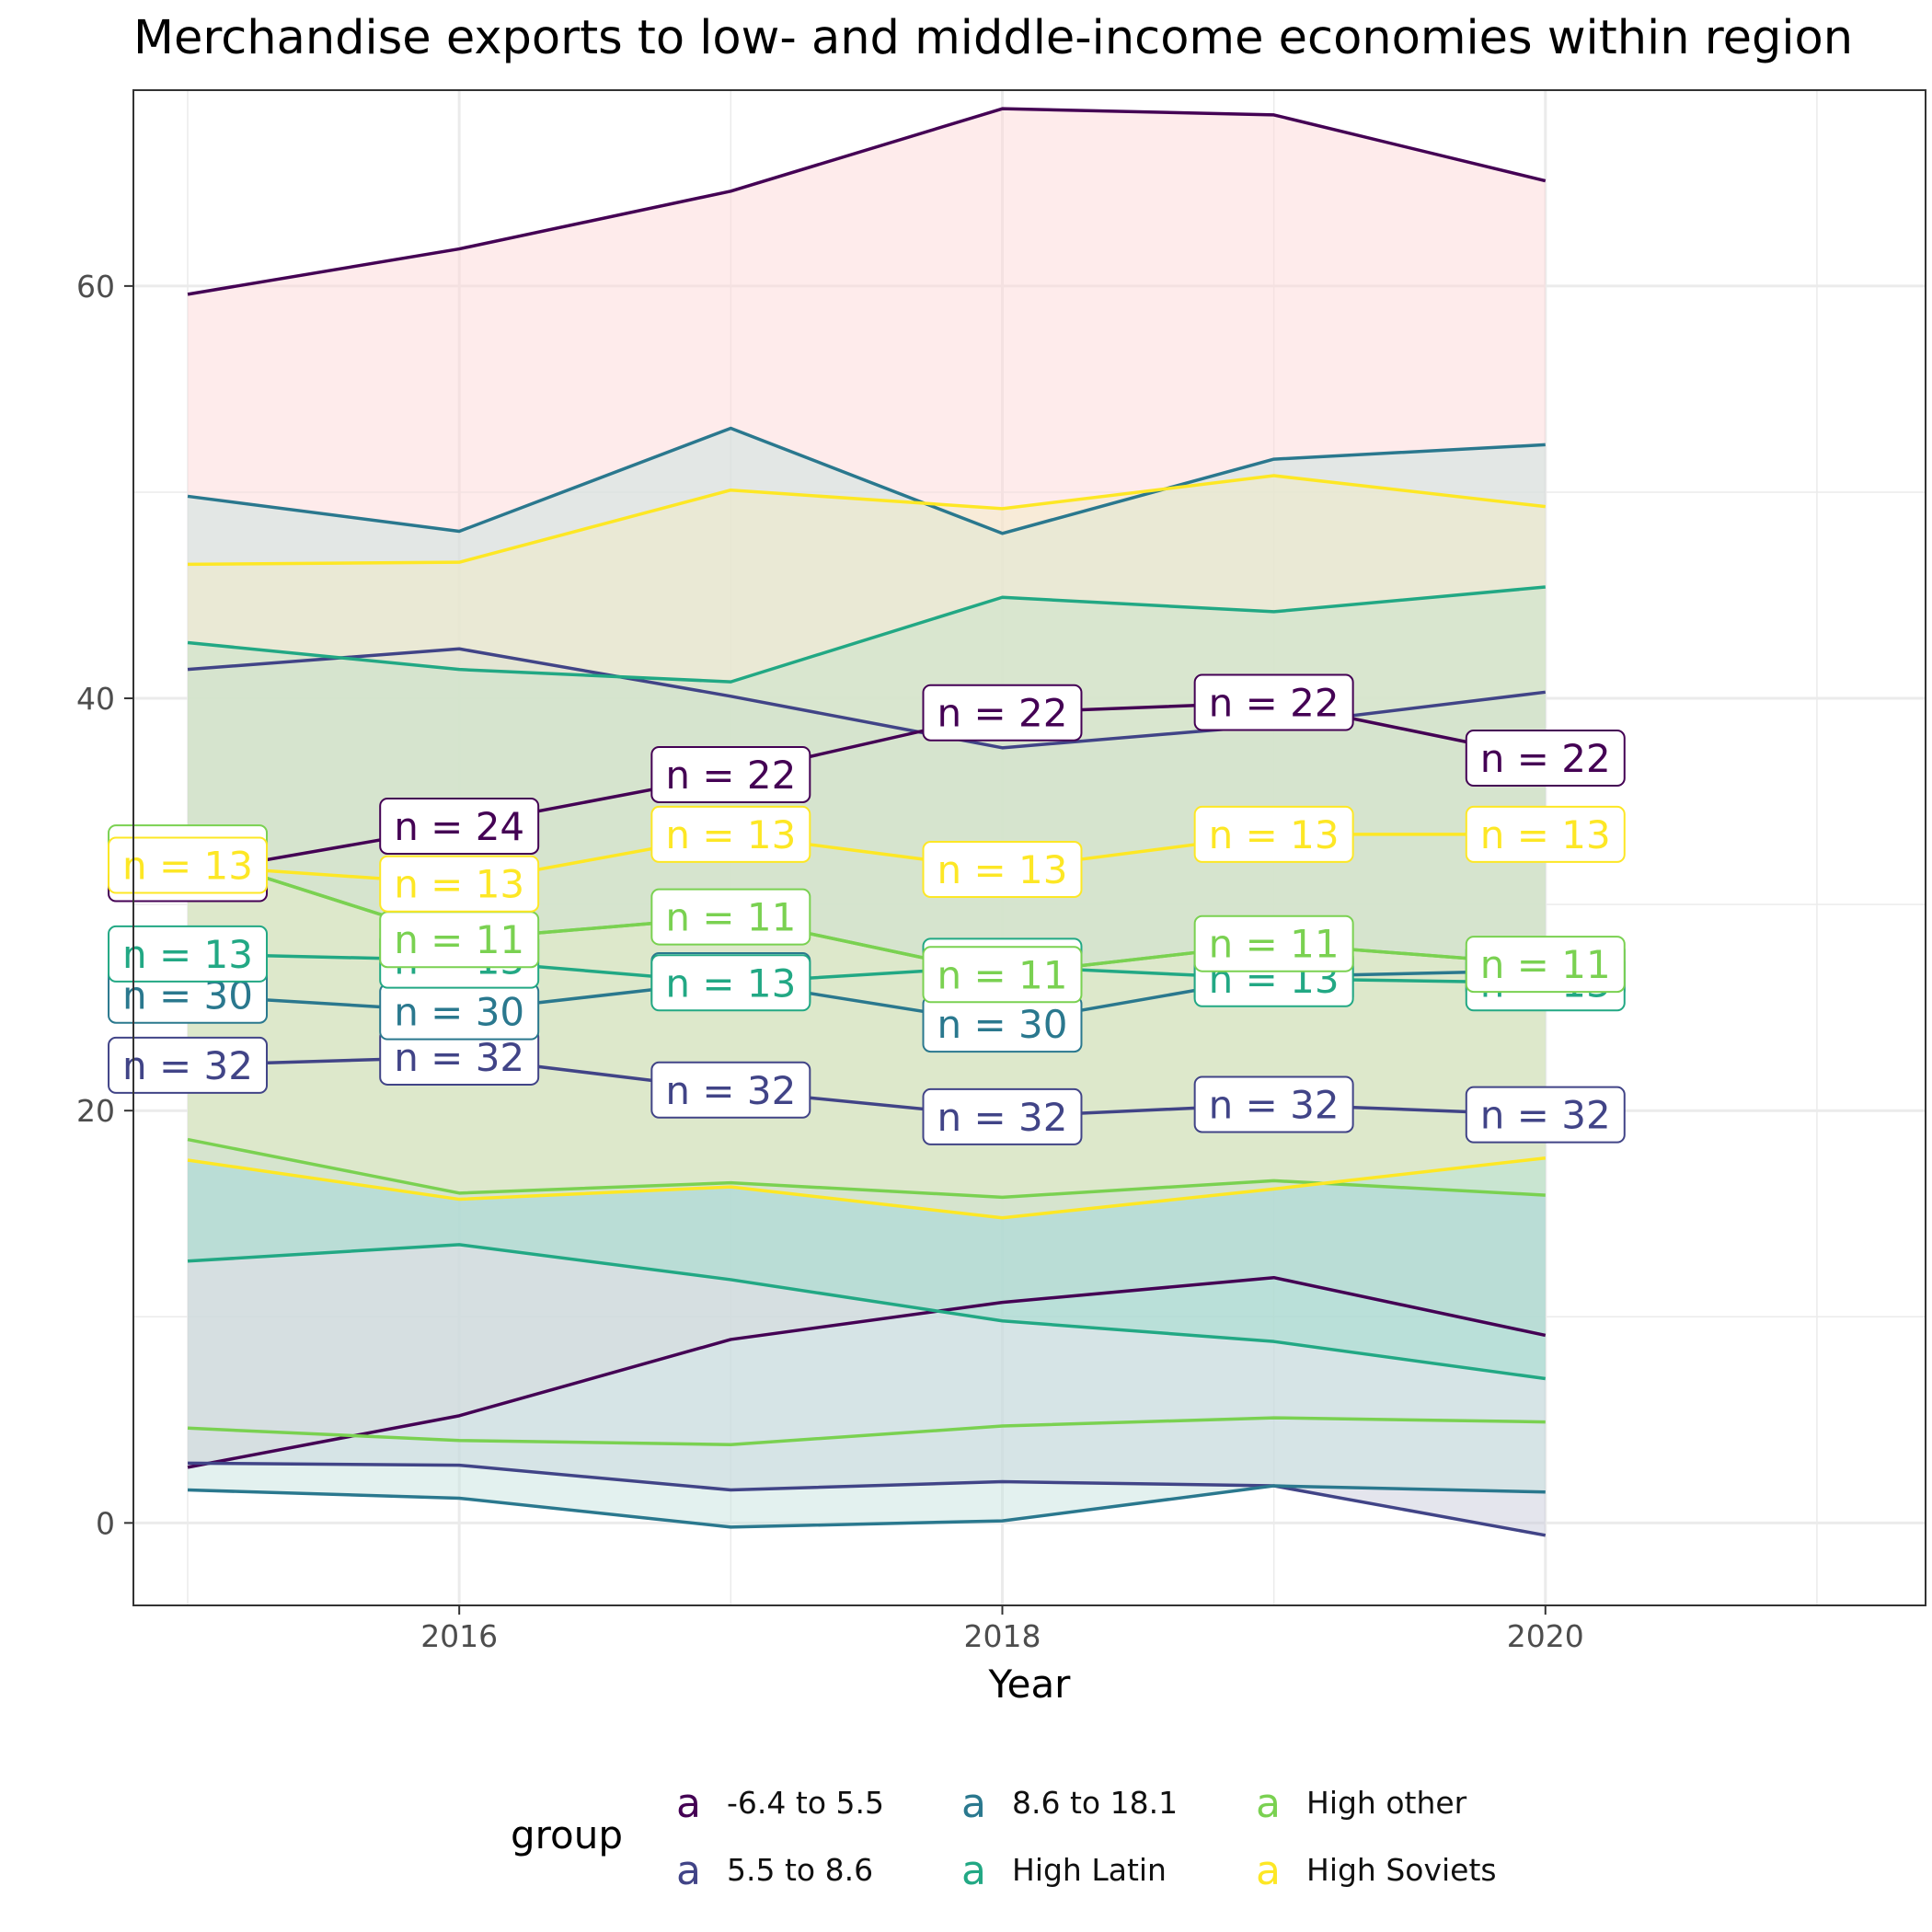 The image size is (1932, 1932). Describe the element at coordinates (800, 1870) in the screenshot. I see `legend-label: 5.5 to 8.6` at that location.